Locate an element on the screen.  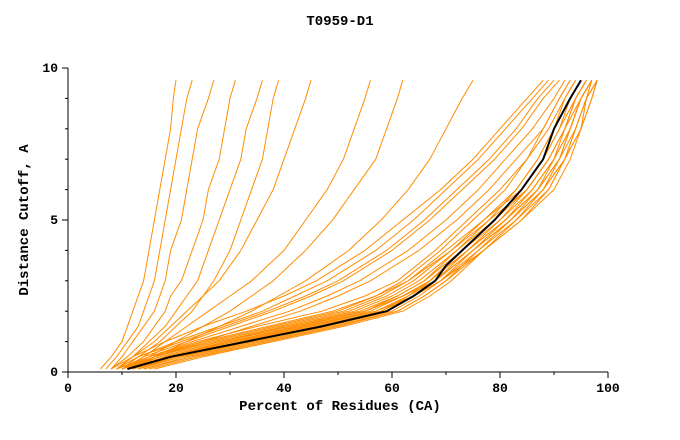
x-tick-label: 20 is located at coordinates (176, 388).